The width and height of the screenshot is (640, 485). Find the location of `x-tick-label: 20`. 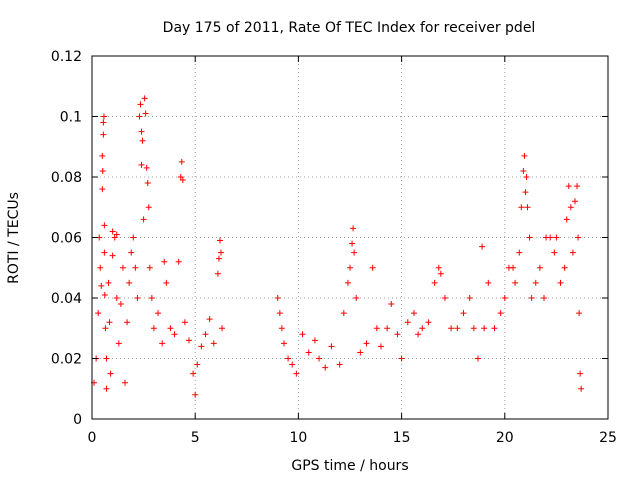

x-tick-label: 20 is located at coordinates (505, 438).